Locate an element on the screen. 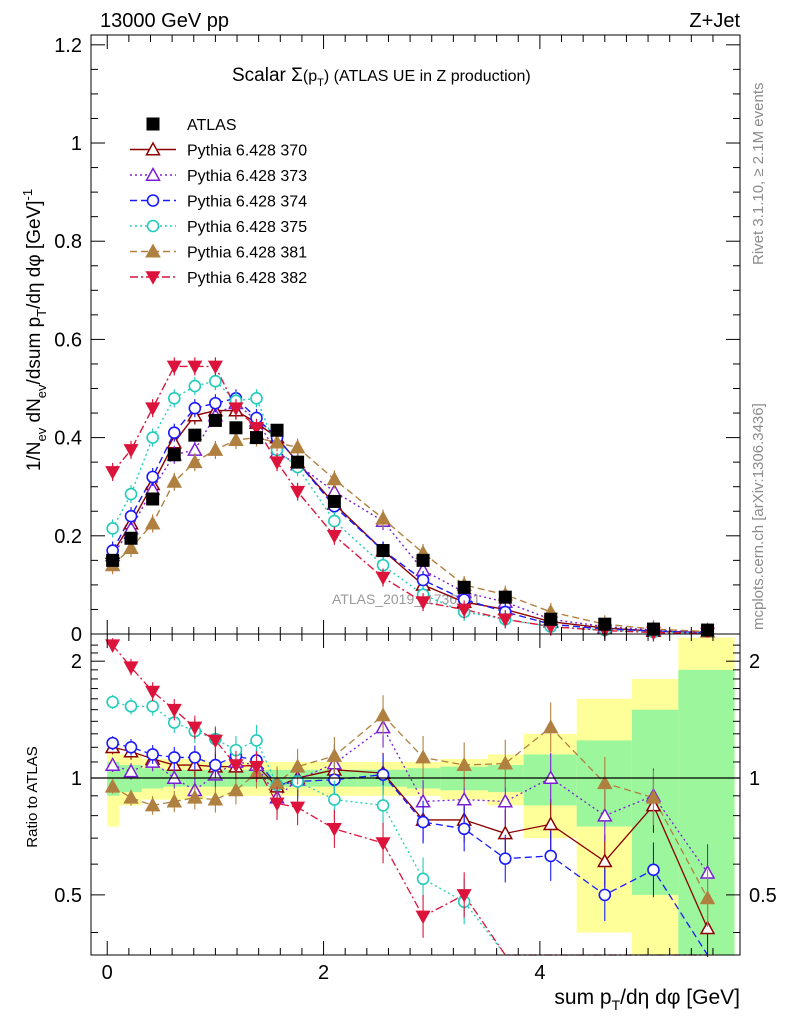  legend-label: Pythia 6.428 381 is located at coordinates (247, 253).